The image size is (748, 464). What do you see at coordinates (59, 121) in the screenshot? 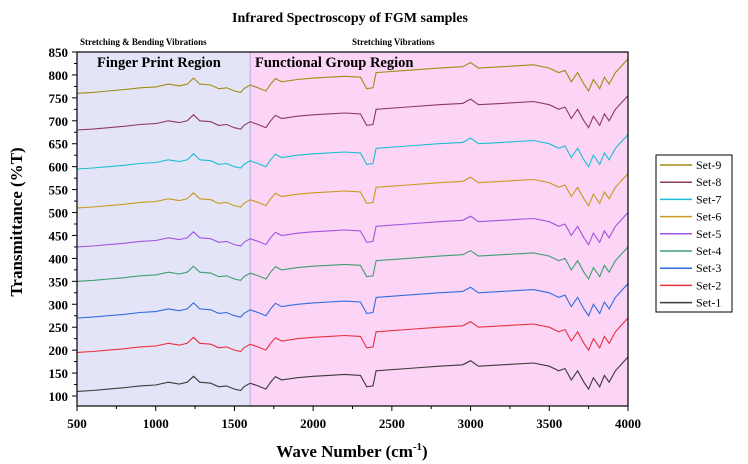
I see `y-tick-label: 700` at bounding box center [59, 121].